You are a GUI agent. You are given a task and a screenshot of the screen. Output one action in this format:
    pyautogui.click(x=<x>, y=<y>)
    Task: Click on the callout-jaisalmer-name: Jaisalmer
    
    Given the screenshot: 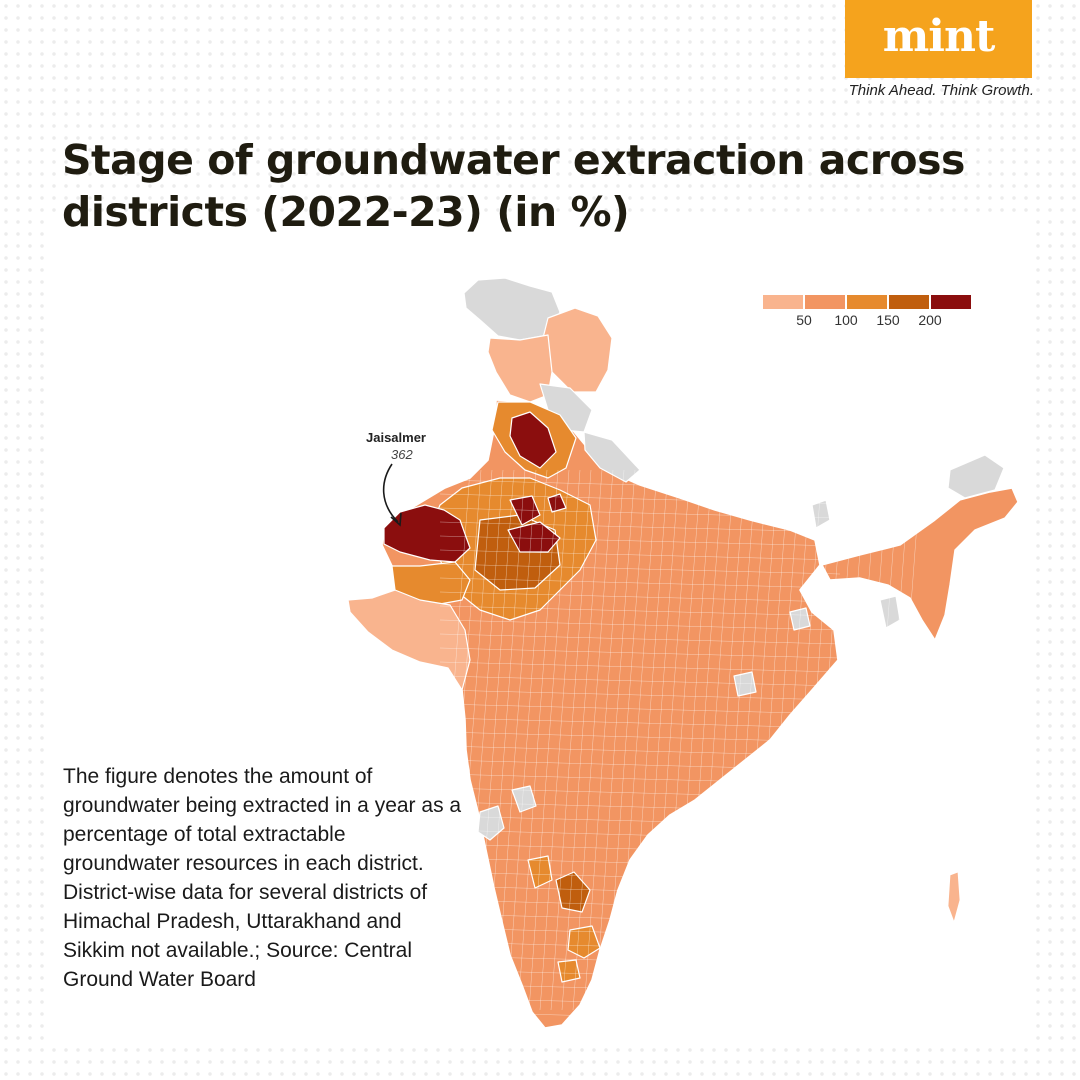 What is the action you would take?
    pyautogui.click(x=396, y=437)
    